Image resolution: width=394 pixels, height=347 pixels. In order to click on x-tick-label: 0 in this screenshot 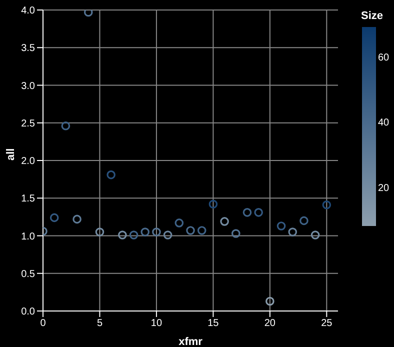, I will do `click(43, 324)`.